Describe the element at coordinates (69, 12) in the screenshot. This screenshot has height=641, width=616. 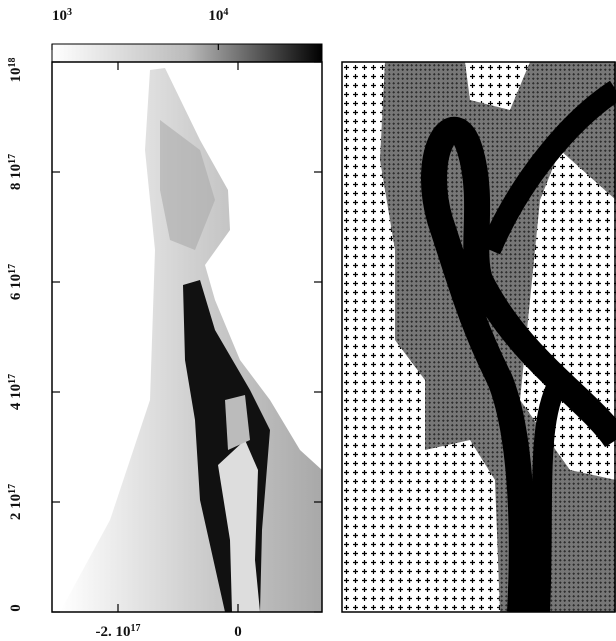
I see `colorbar-tick-label-exp: 3` at that location.